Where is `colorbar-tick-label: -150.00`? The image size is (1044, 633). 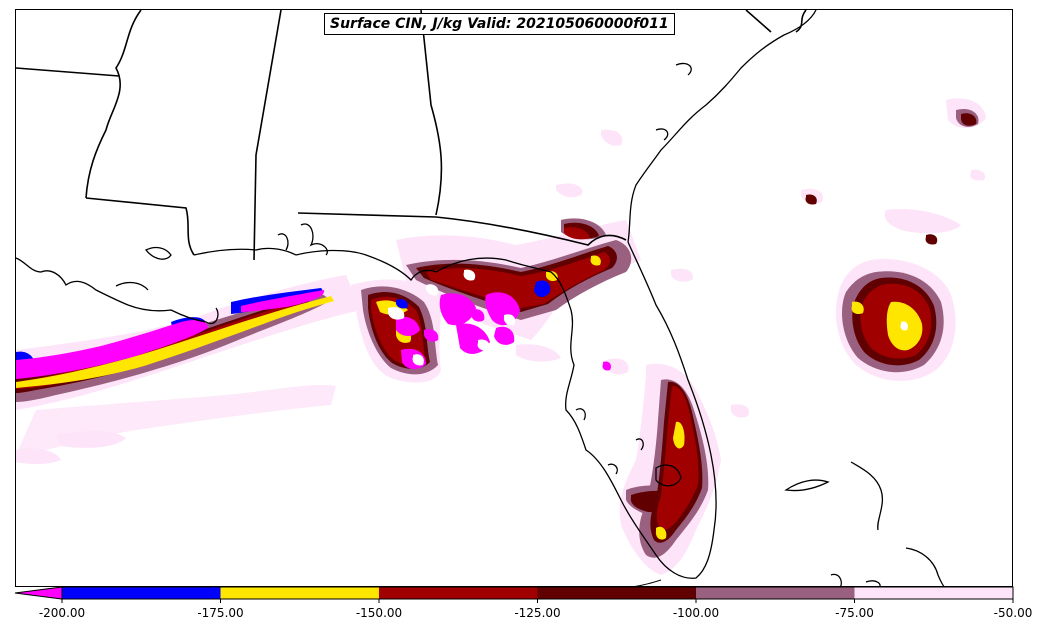 colorbar-tick-label: -150.00 is located at coordinates (379, 613).